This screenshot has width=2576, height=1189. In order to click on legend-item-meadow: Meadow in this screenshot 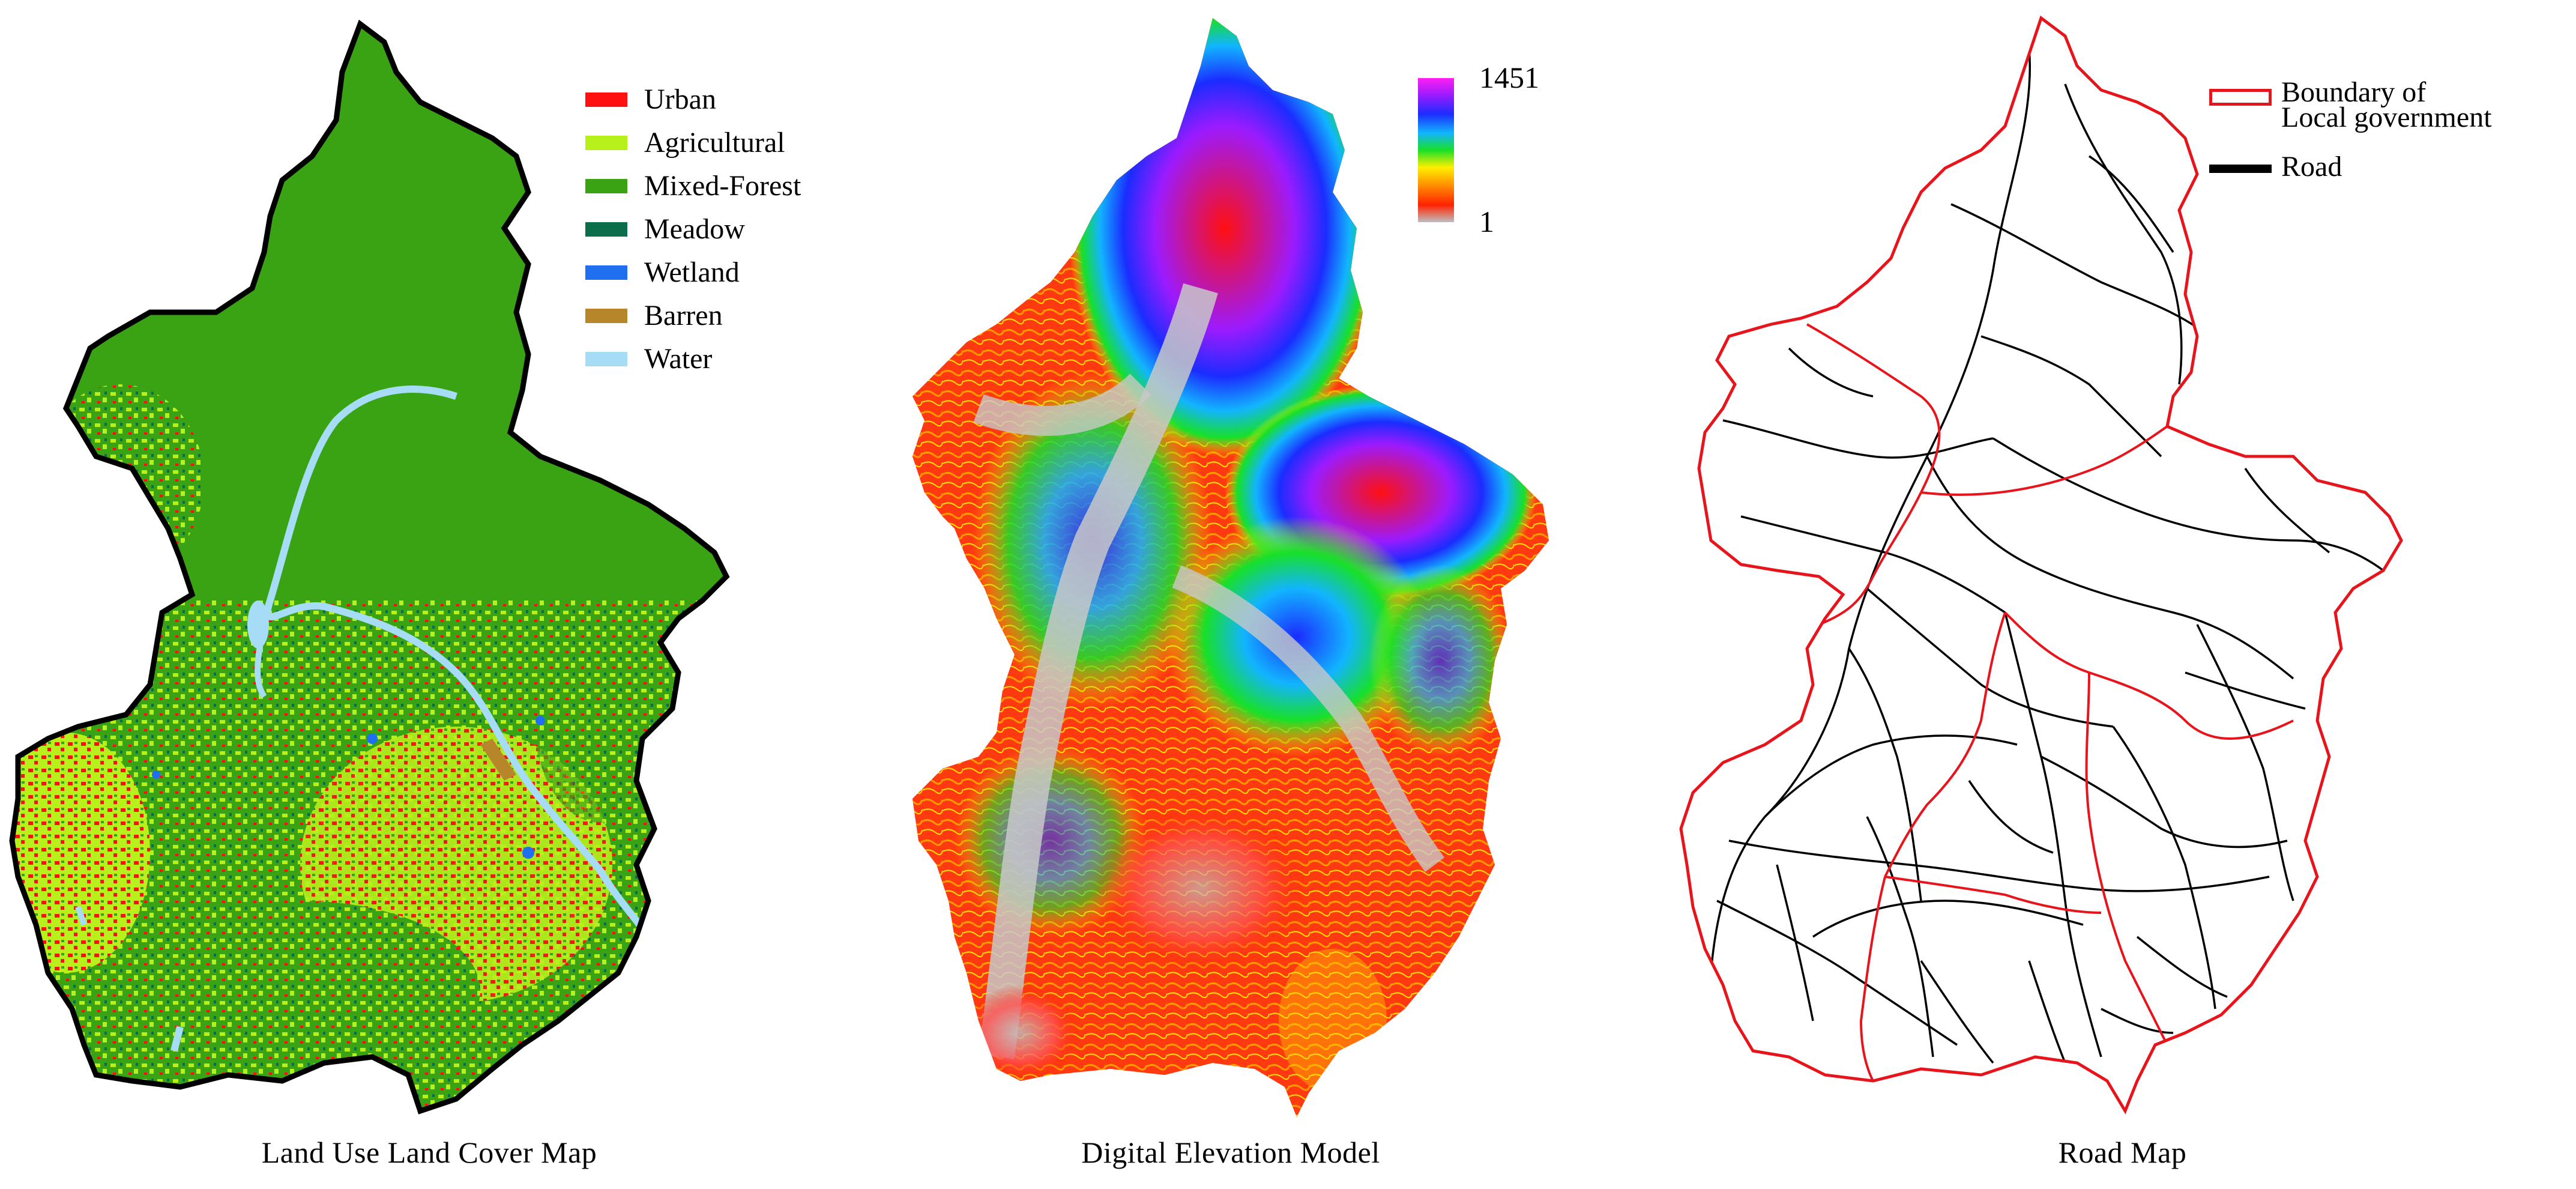, I will do `click(693, 229)`.